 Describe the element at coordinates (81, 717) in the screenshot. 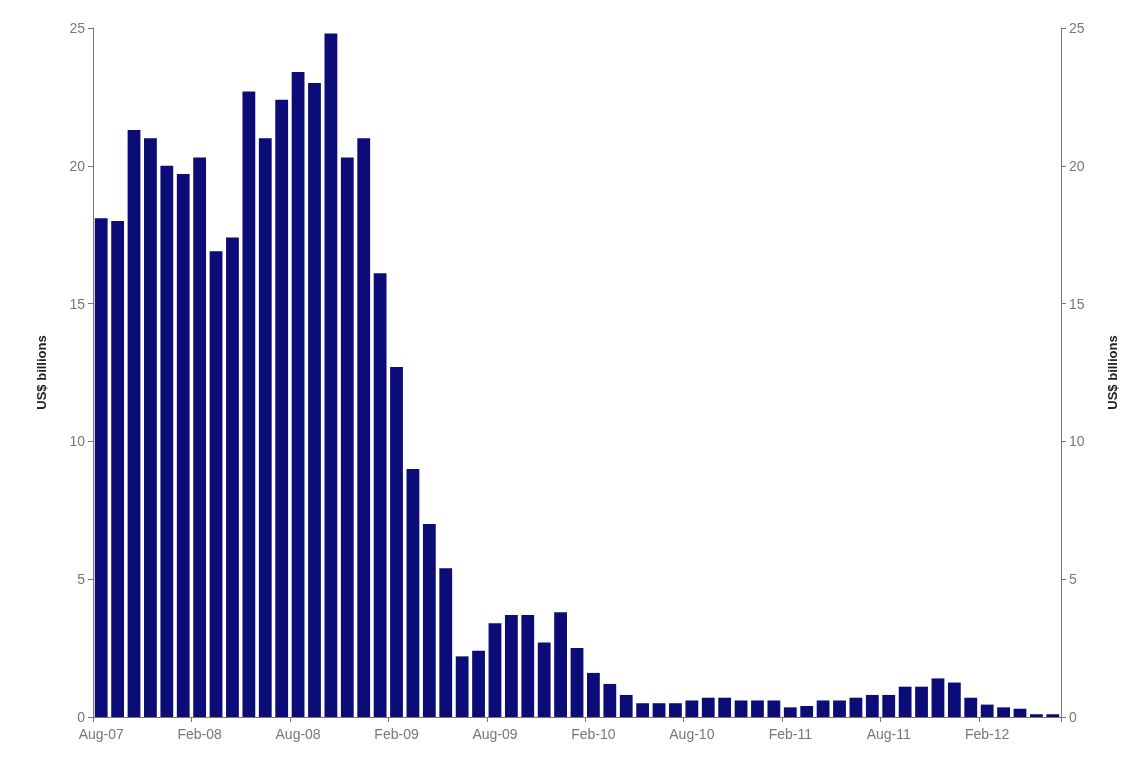

I see `y-tick-label: 0` at that location.